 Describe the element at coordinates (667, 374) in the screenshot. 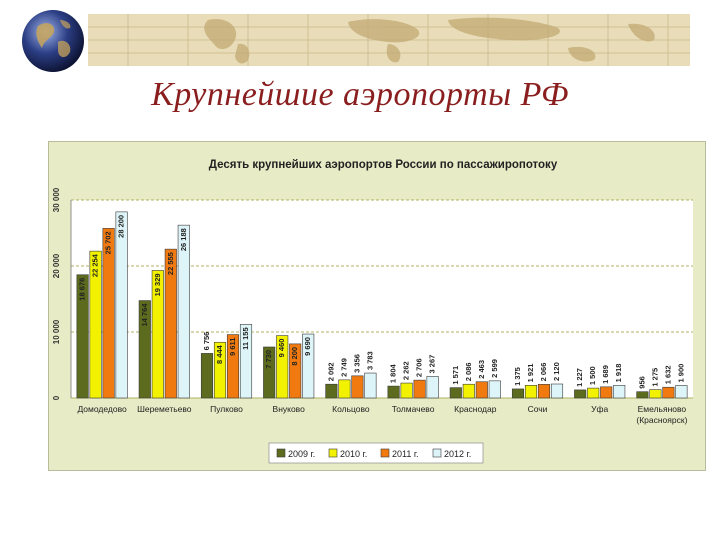

I see `data-label: 1 632` at that location.